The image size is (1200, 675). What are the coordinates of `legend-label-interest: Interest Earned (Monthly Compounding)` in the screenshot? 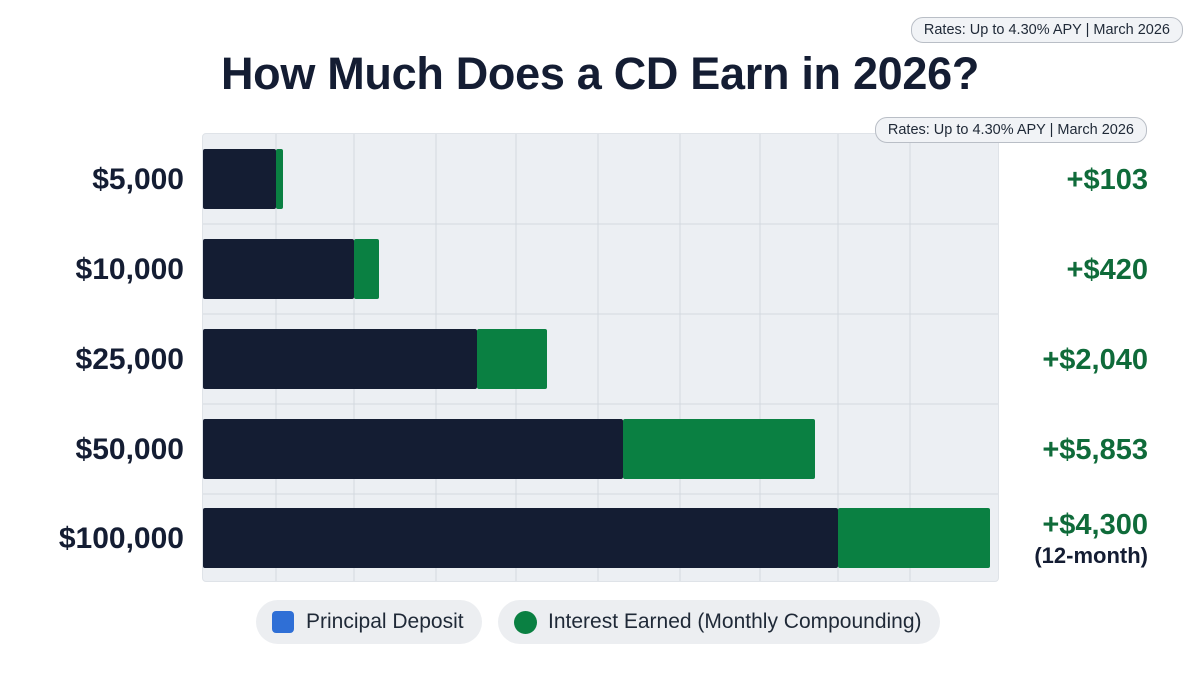 It's located at (735, 621).